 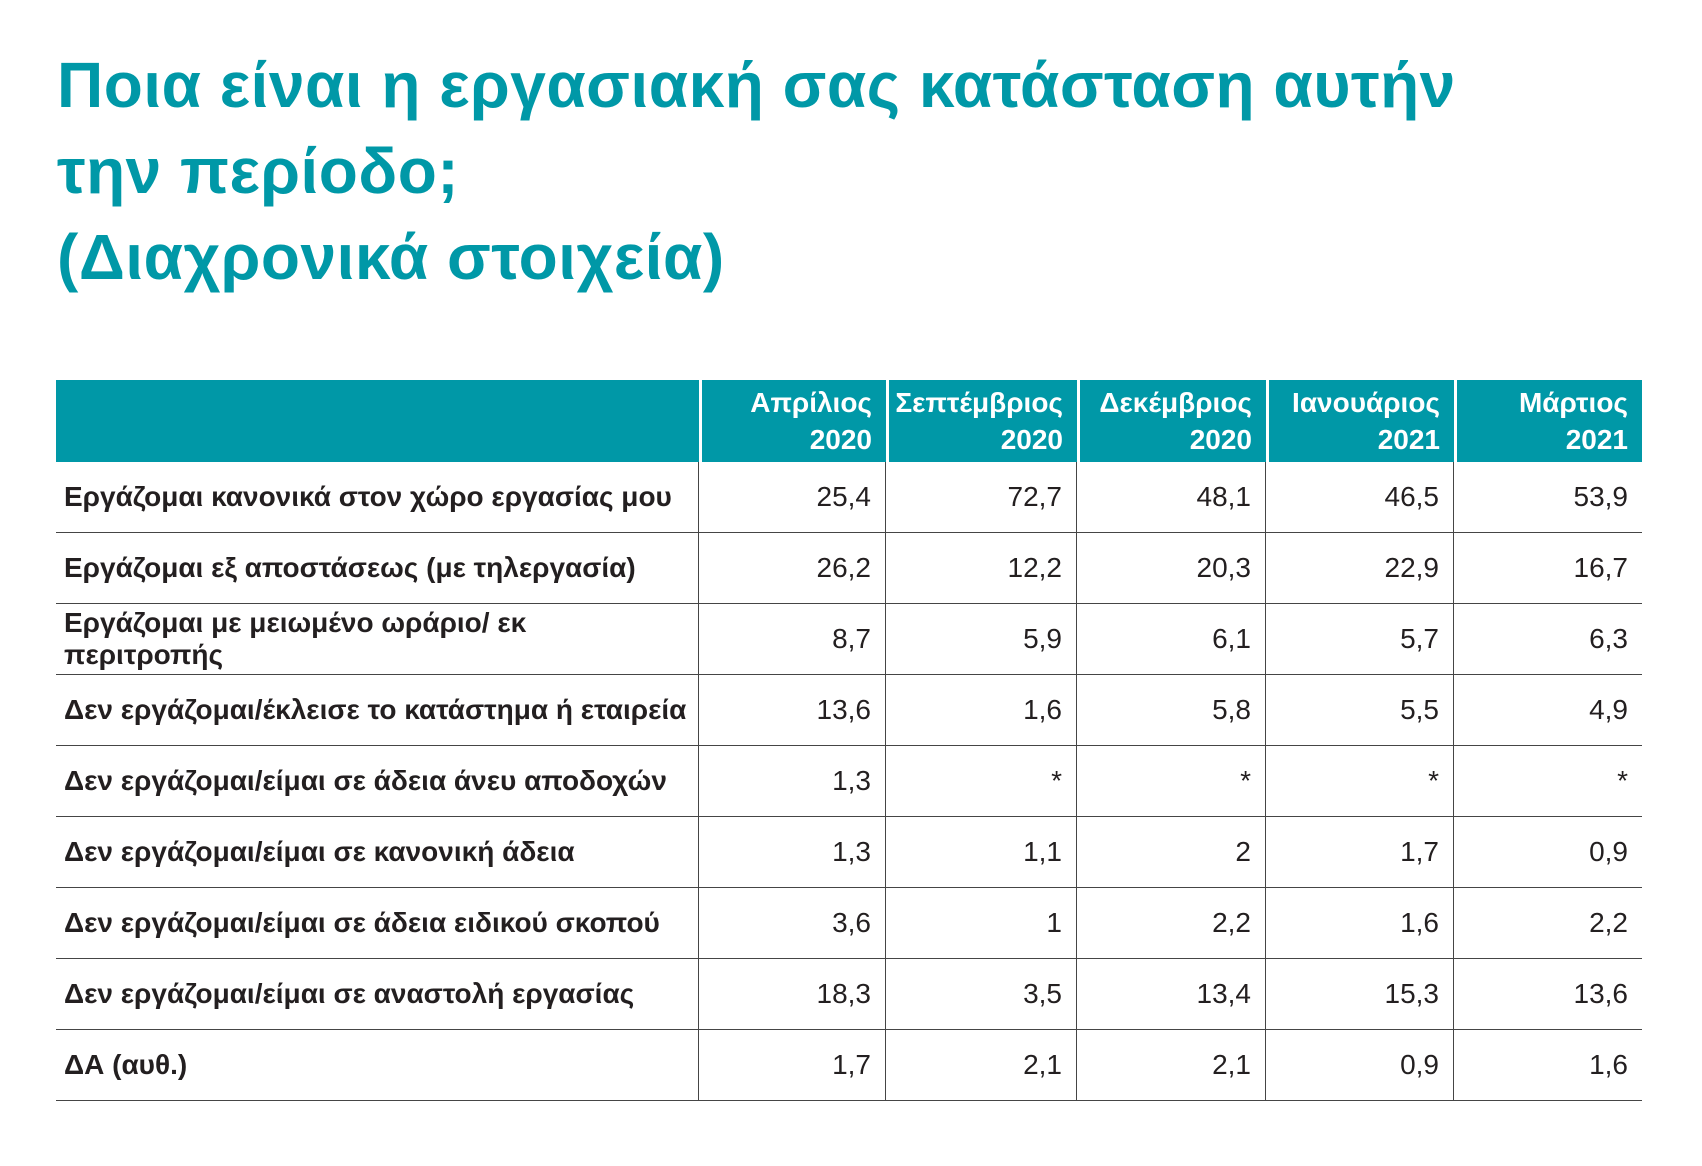 I want to click on cell-value: 46,5, so click(x=1360, y=497).